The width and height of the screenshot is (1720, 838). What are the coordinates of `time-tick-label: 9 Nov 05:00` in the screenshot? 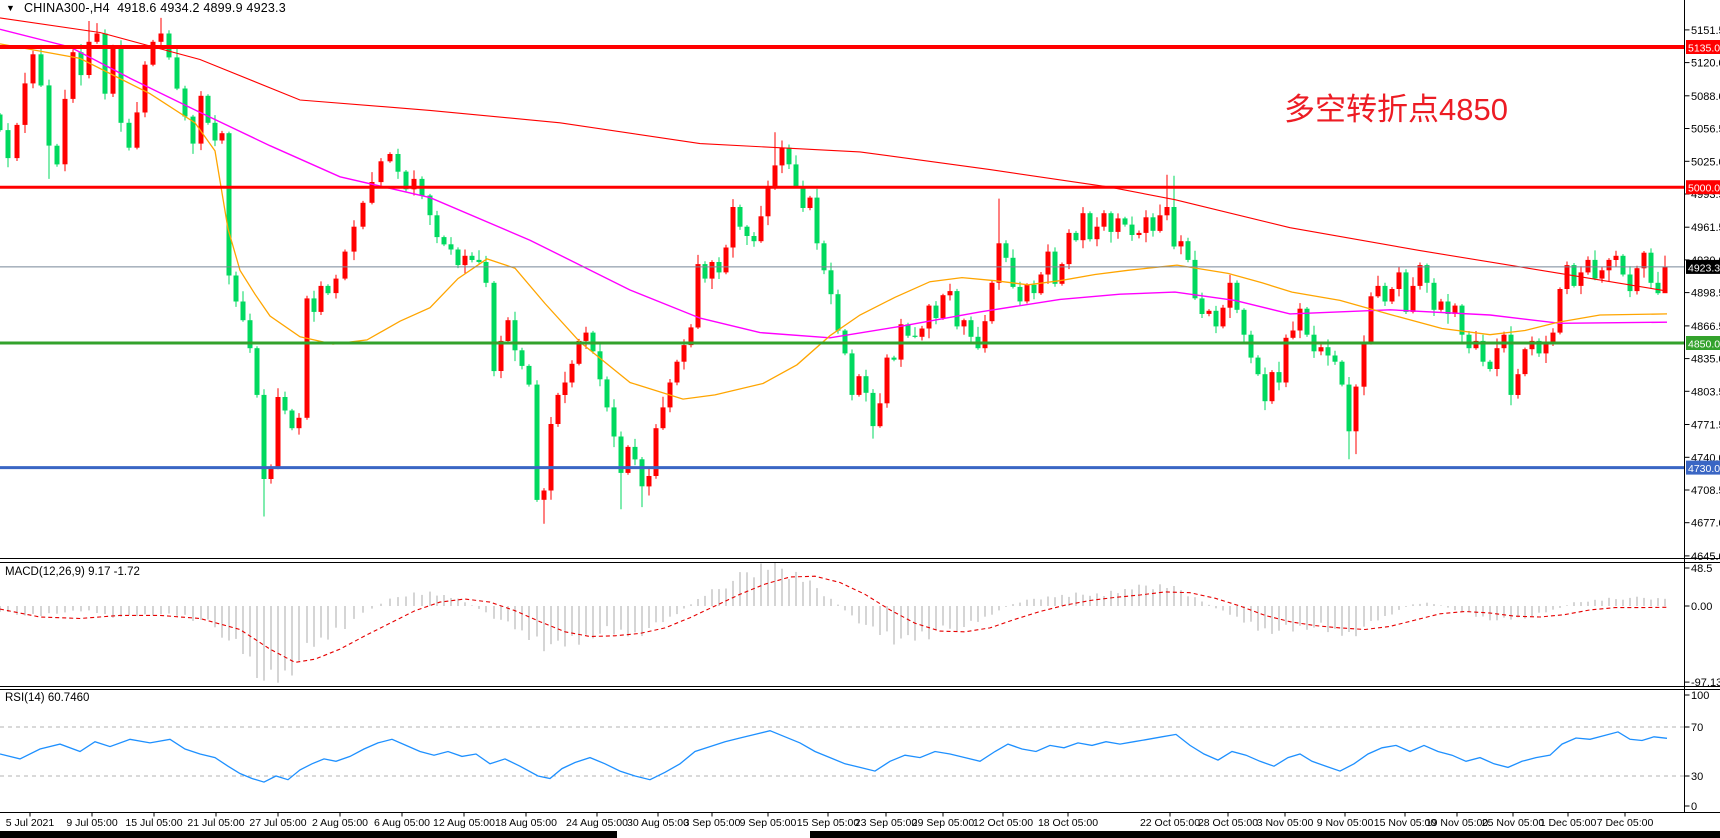 It's located at (1345, 823).